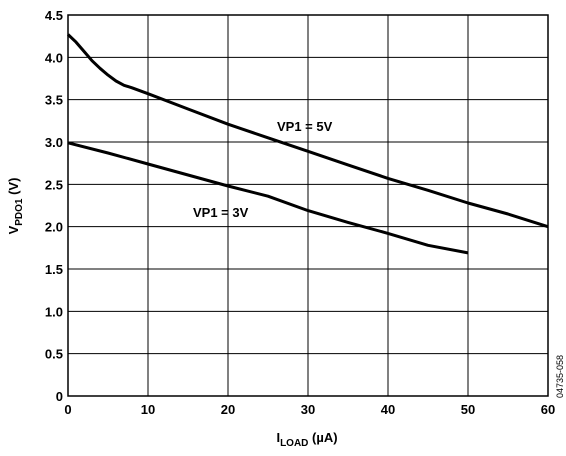  What do you see at coordinates (13, 188) in the screenshot?
I see `y-axis-label-unit: (V)` at bounding box center [13, 188].